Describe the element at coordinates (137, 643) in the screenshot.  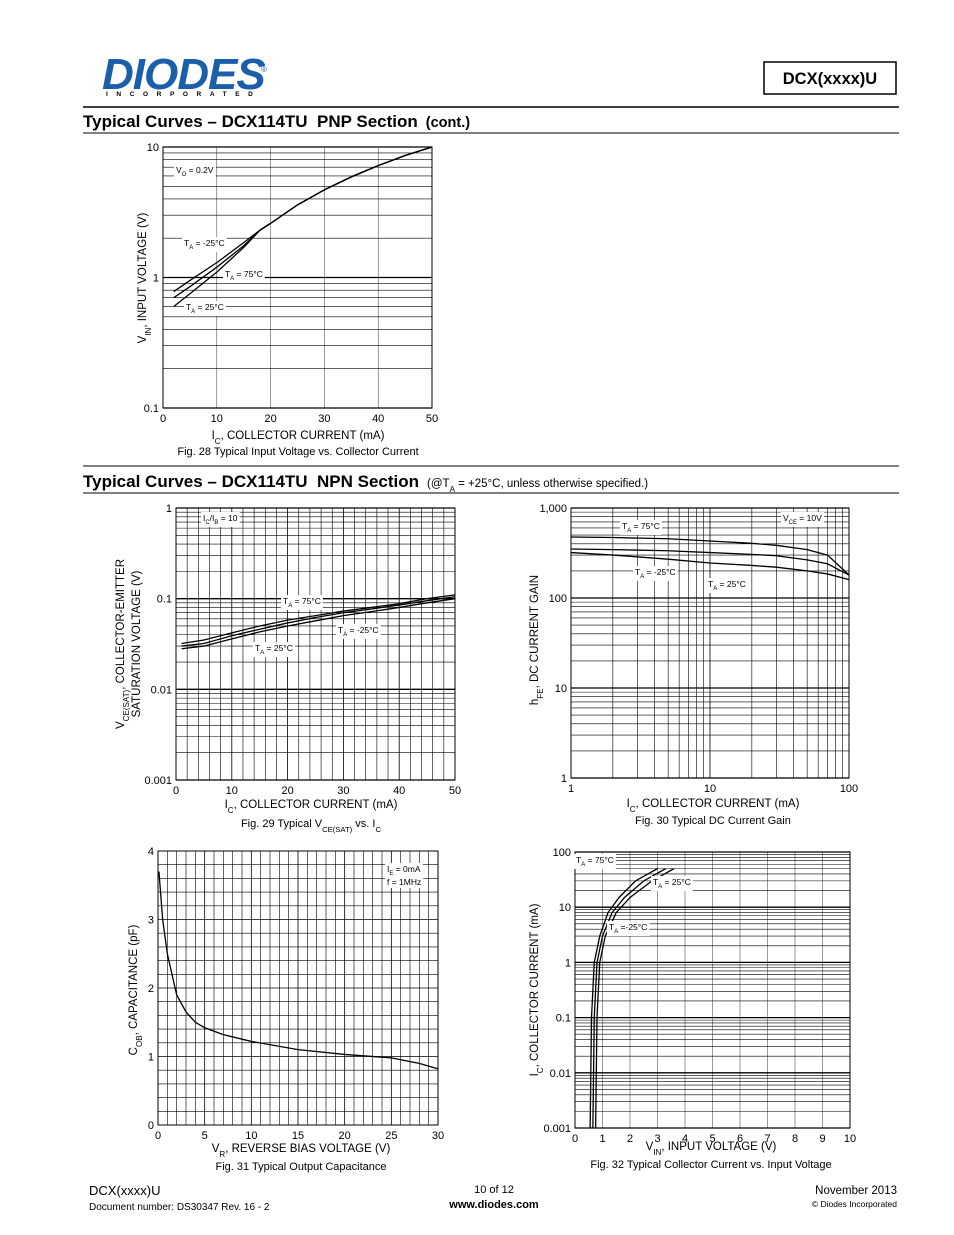
I see `y-axis-label: SATURATION VOLTAGE (V)` at that location.